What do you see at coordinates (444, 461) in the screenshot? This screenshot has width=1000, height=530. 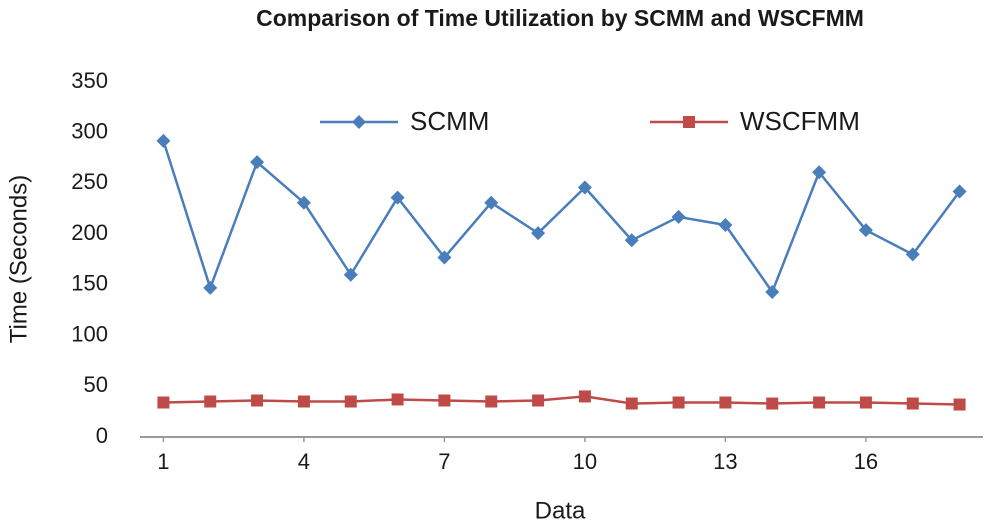 I see `x-tick-label: 7` at bounding box center [444, 461].